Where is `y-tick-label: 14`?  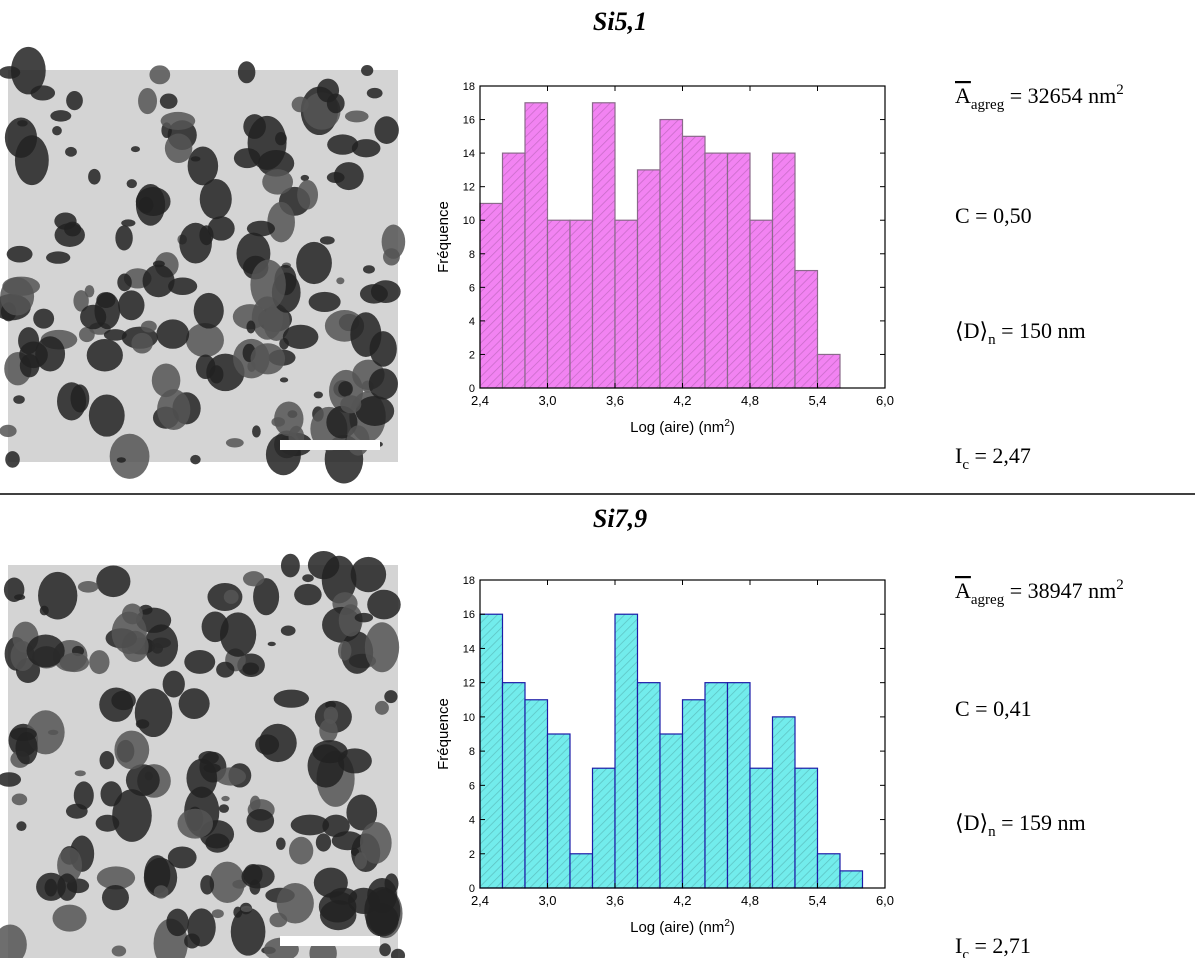
y-tick-label: 14 is located at coordinates (469, 649).